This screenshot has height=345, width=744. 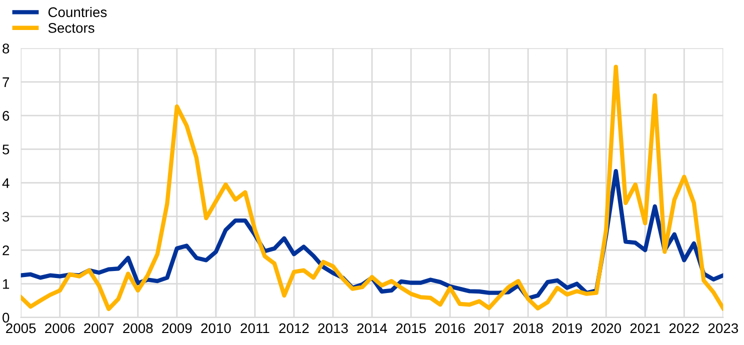 What do you see at coordinates (528, 328) in the screenshot?
I see `x-tick-label: 2018` at bounding box center [528, 328].